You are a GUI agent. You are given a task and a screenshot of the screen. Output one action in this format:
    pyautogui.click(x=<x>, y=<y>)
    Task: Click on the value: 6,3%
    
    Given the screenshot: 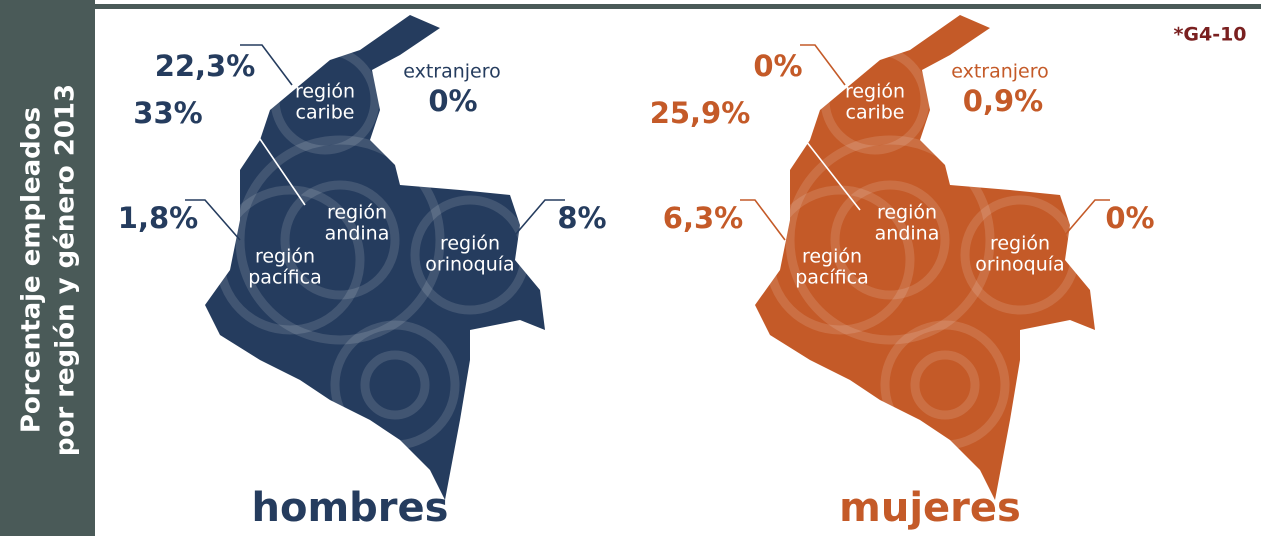 What is the action you would take?
    pyautogui.click(x=703, y=218)
    